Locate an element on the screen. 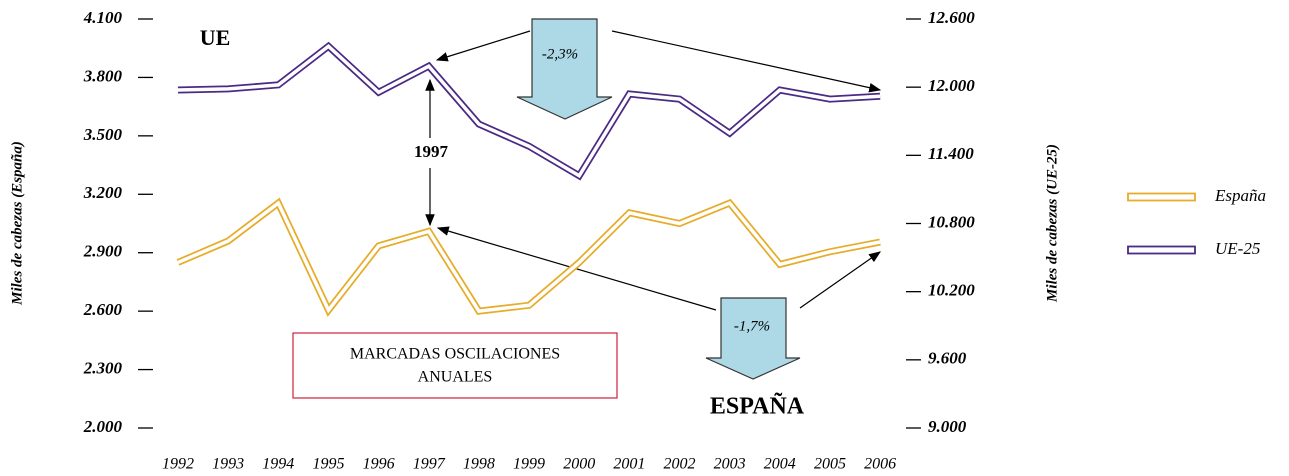  y-tick-label: 3.800 is located at coordinates (103, 75).